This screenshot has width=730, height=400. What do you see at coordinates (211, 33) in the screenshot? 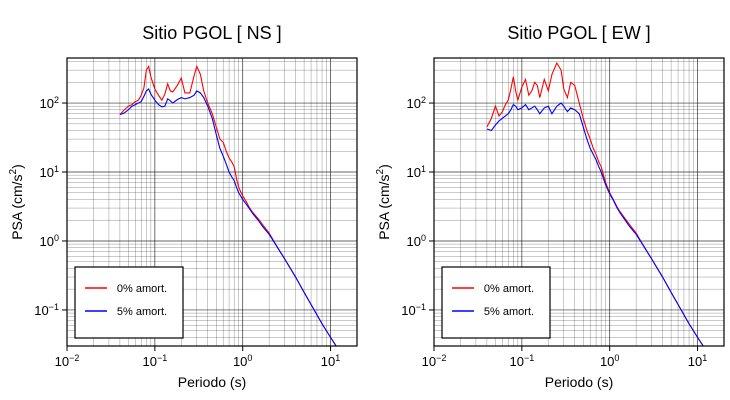
I see `chart-title: Sitio PGOL [ NS ]` at bounding box center [211, 33].